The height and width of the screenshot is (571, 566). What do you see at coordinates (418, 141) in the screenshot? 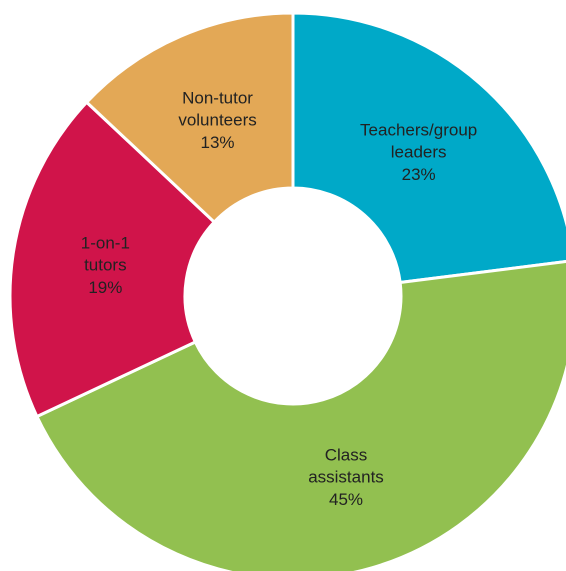
I see `slice-label: Teachers/group leaders` at bounding box center [418, 141].